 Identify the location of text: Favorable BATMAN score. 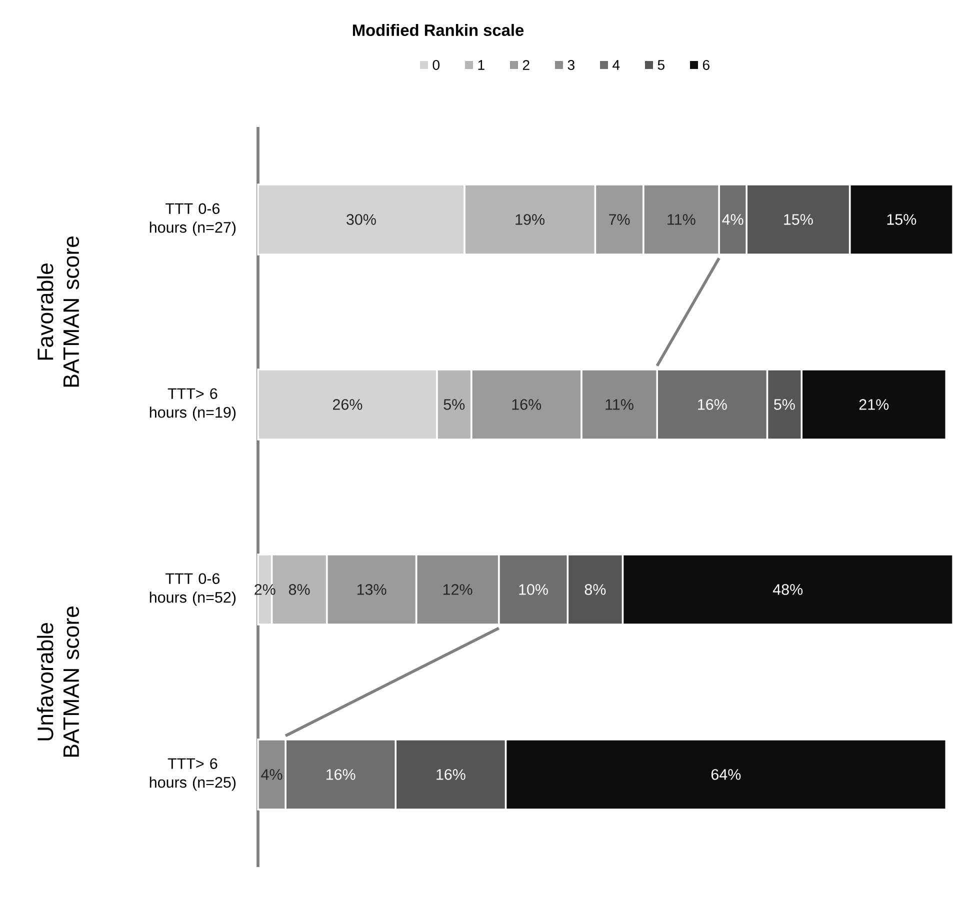
(58, 311).